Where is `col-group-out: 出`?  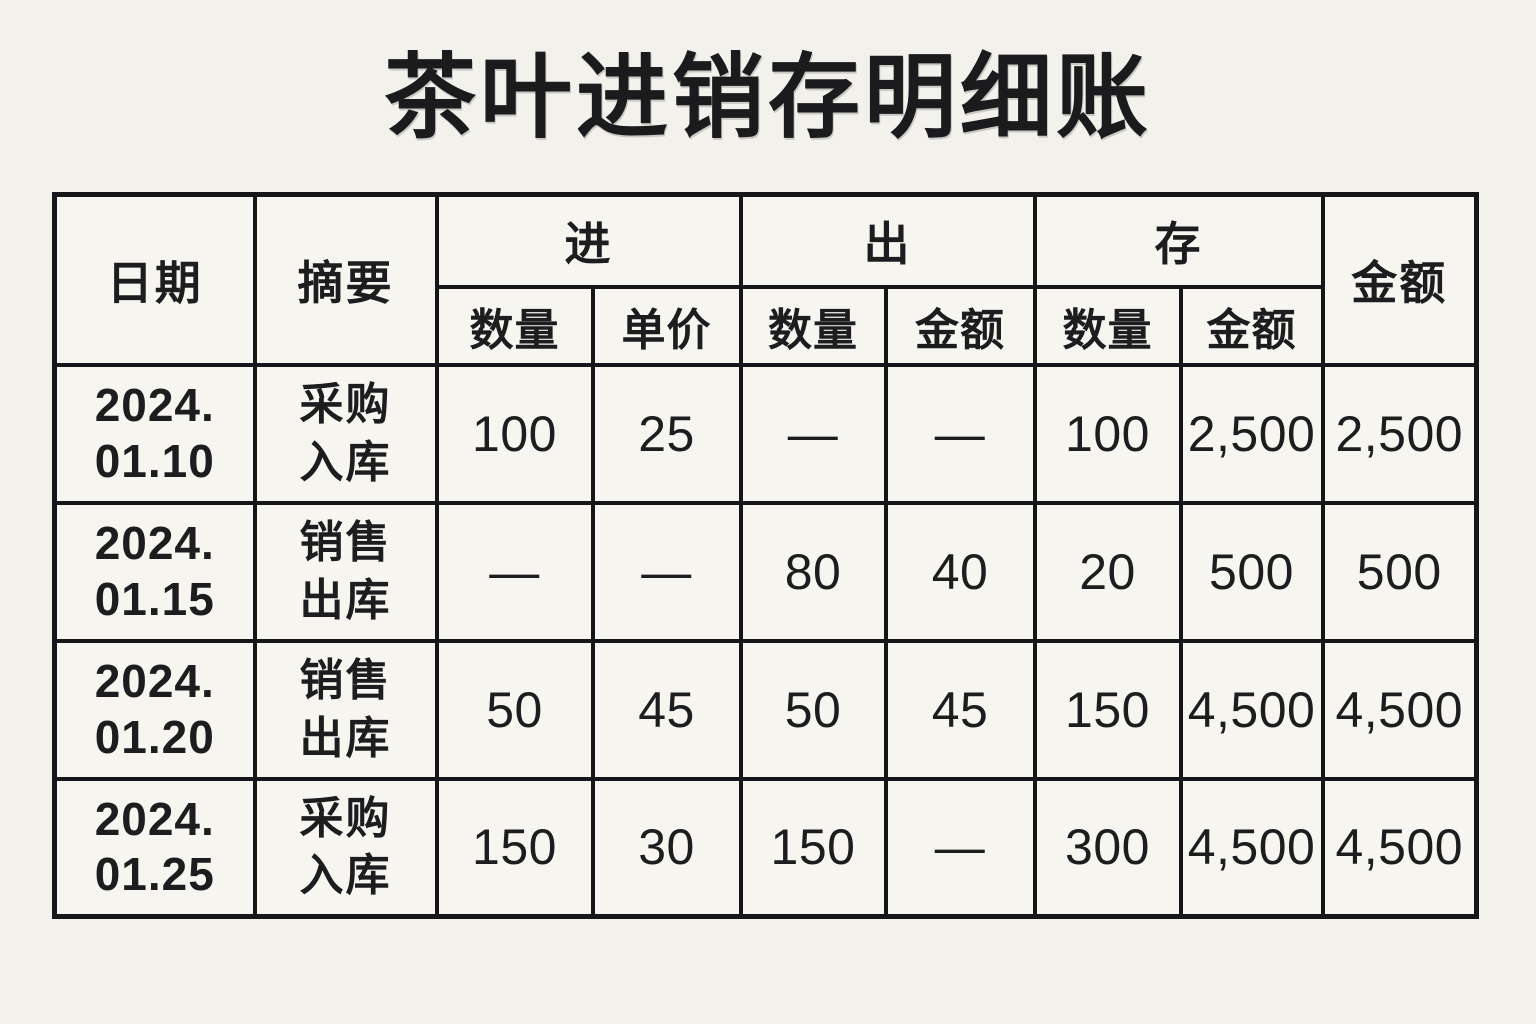 col-group-out: 出 is located at coordinates (887, 240).